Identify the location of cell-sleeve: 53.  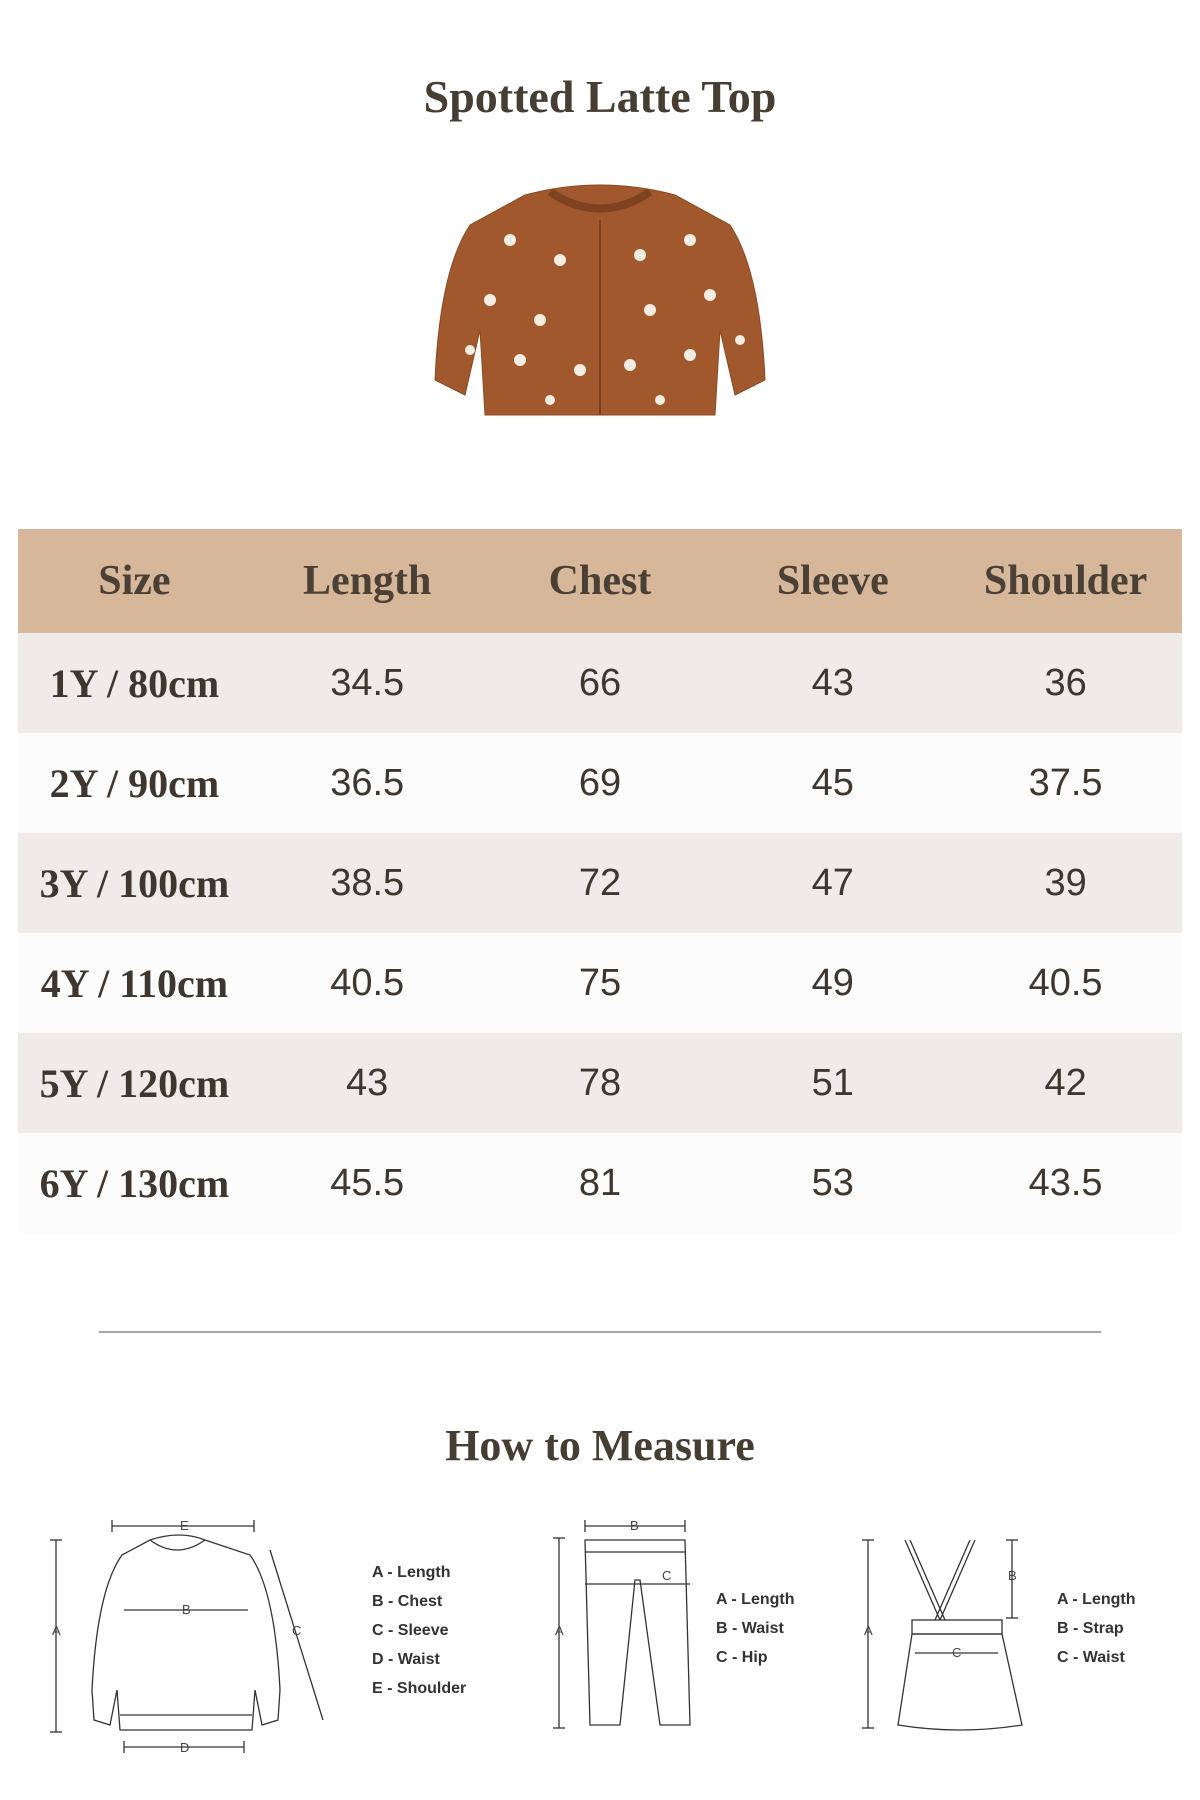
(832, 1182).